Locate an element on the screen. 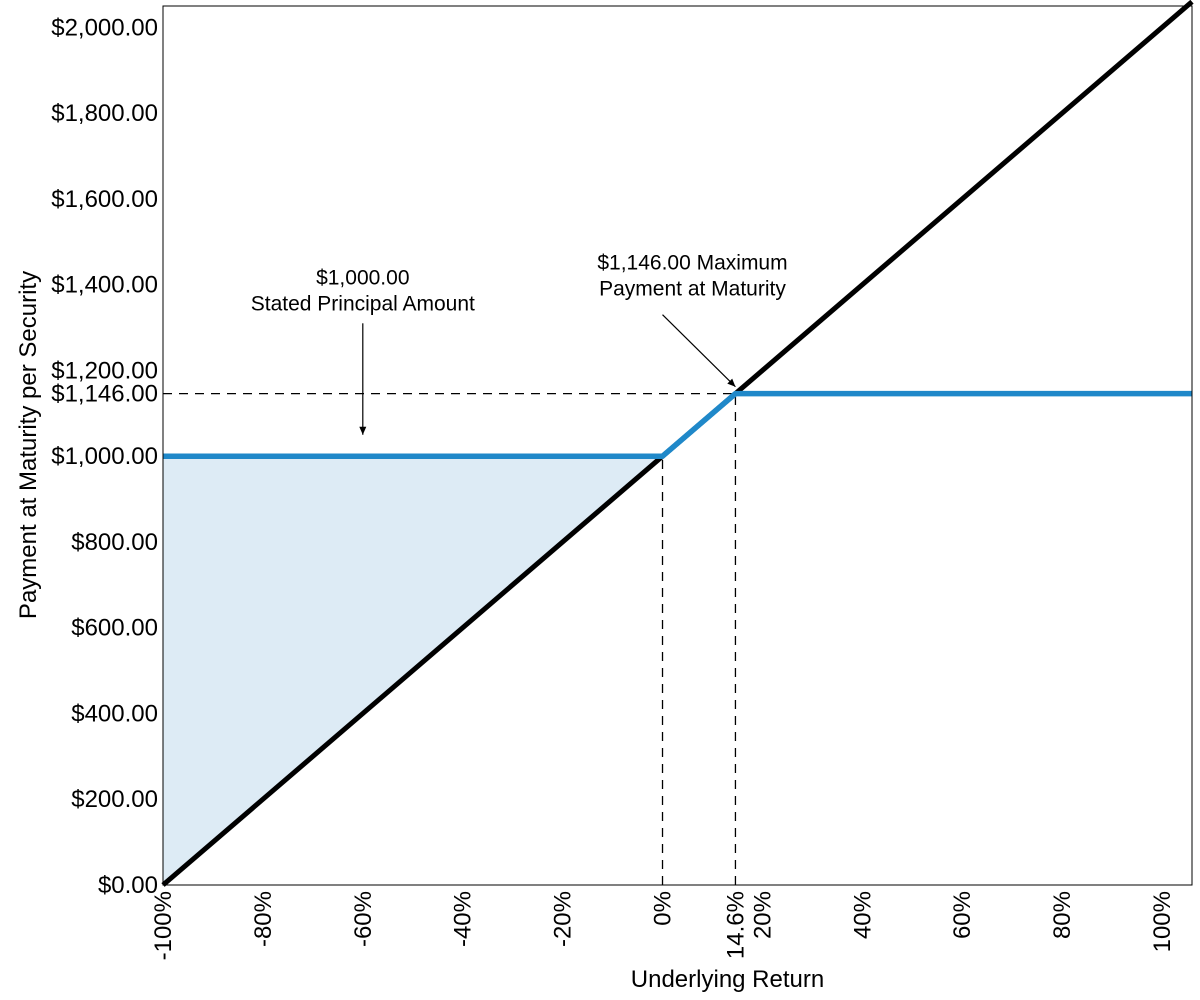  annotation-maximum-line: Payment at Maturity is located at coordinates (692, 289).